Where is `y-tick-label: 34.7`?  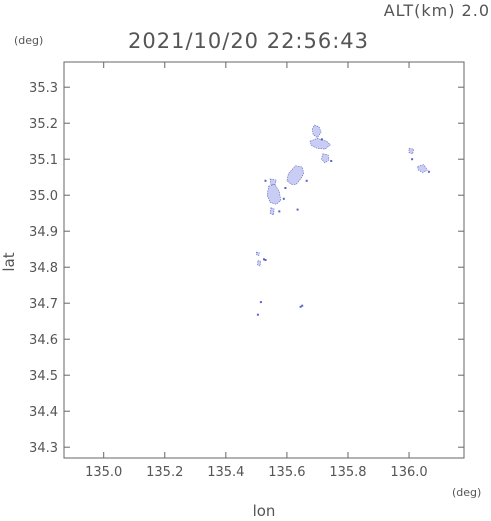
y-tick-label: 34.7 is located at coordinates (43, 304).